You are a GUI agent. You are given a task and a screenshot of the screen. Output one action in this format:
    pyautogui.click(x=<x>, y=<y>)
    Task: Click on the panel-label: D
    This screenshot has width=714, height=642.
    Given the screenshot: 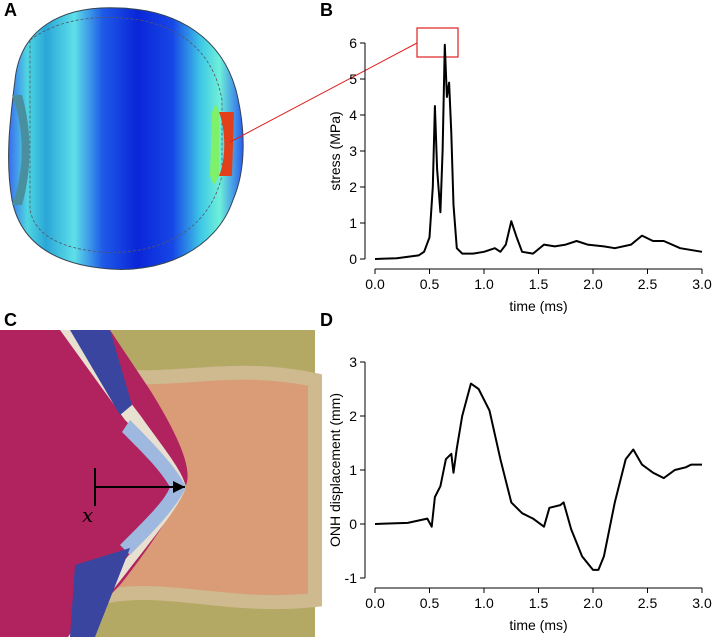 What is the action you would take?
    pyautogui.click(x=326, y=320)
    